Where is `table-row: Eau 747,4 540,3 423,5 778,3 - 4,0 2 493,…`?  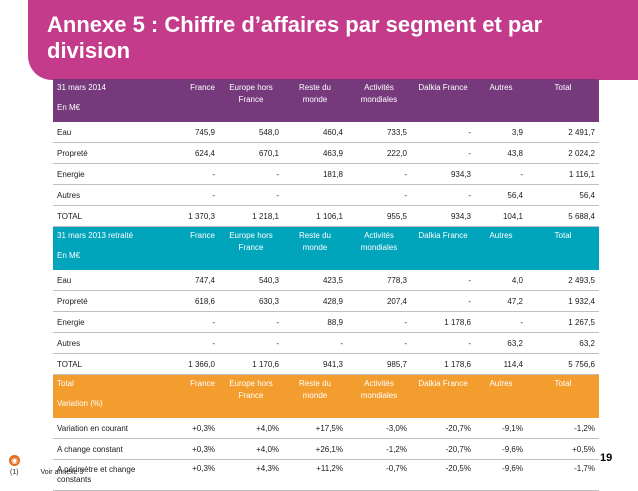
table-row: Eau 747,4 540,3 423,5 778,3 - 4,0 2 493,… is located at coordinates (326, 280).